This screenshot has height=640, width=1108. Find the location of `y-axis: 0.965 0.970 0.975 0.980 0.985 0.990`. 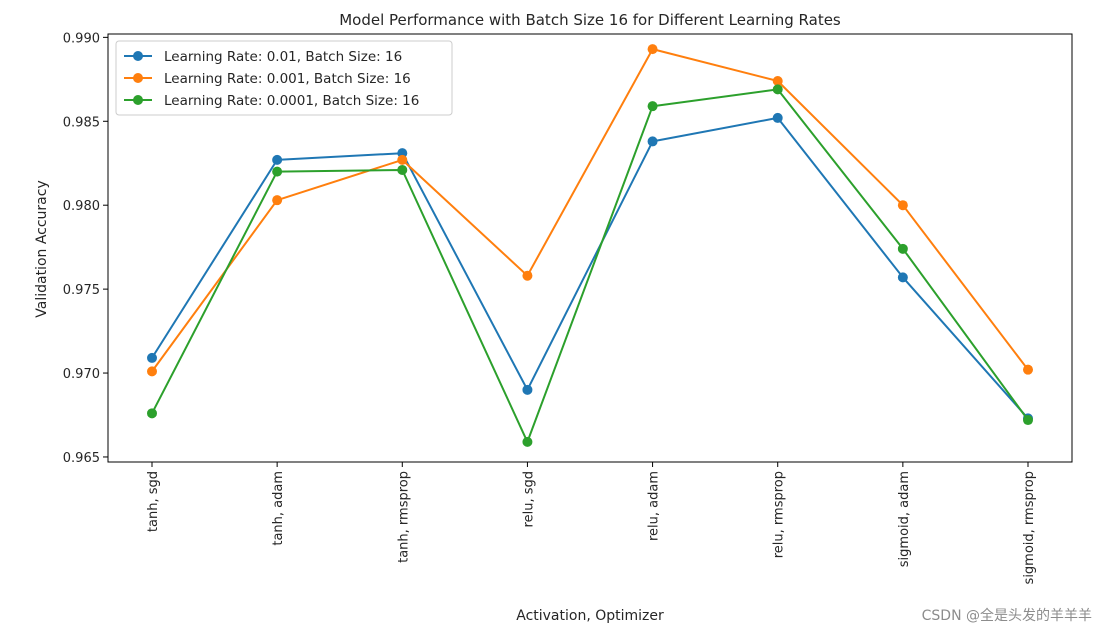

y-axis: 0.965 0.970 0.975 0.980 0.985 0.990 is located at coordinates (85, 248).